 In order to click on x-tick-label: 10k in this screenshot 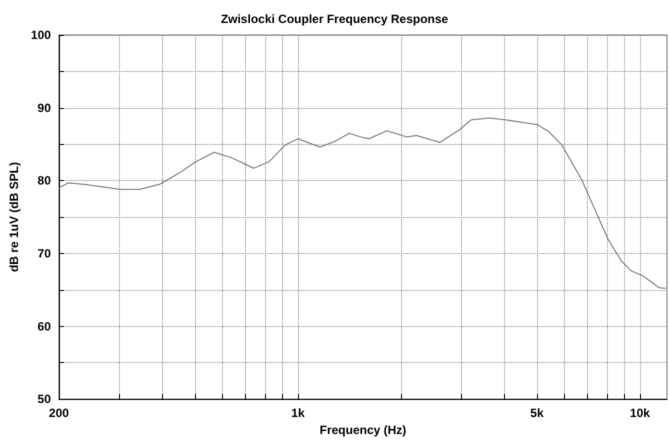, I will do `click(640, 413)`.